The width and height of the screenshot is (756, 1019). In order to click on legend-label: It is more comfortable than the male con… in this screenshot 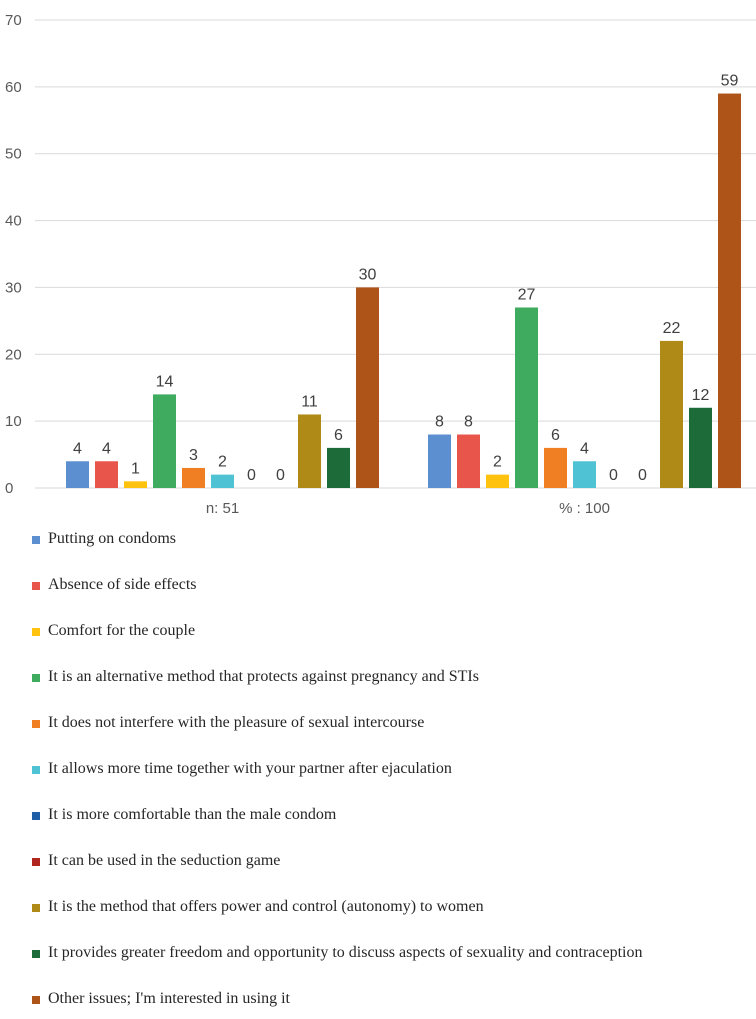, I will do `click(192, 814)`.